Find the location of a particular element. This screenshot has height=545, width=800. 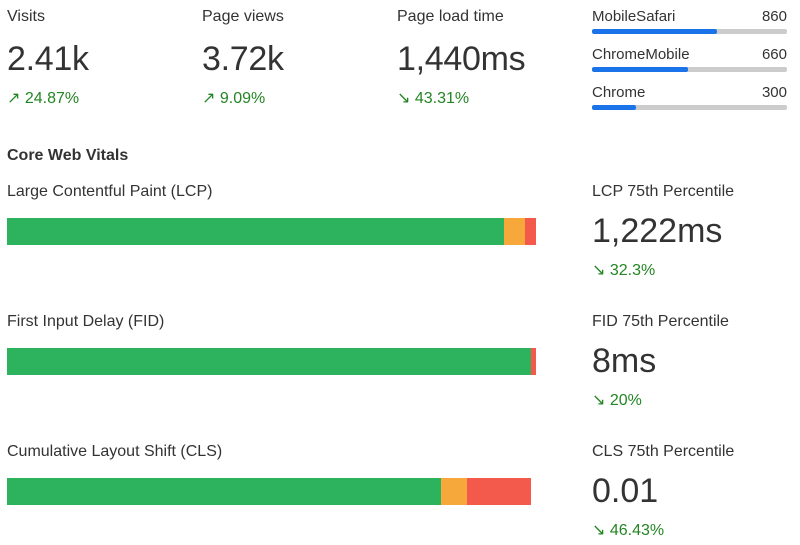

browser-name: MobileSafari is located at coordinates (634, 16).